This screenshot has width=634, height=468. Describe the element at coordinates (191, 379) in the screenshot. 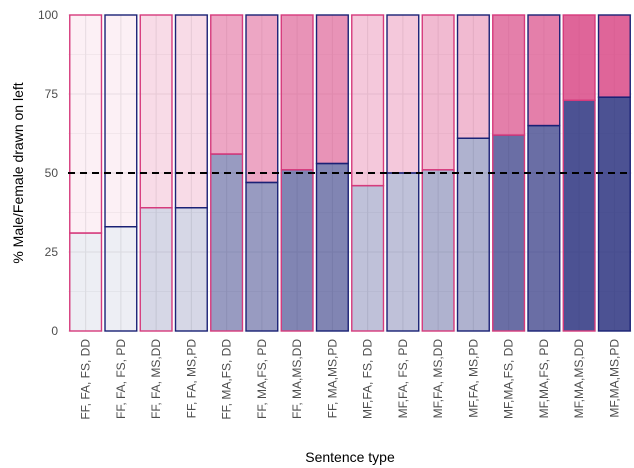

I see `x-tick-label: FF, FA, MS,PD` at that location.